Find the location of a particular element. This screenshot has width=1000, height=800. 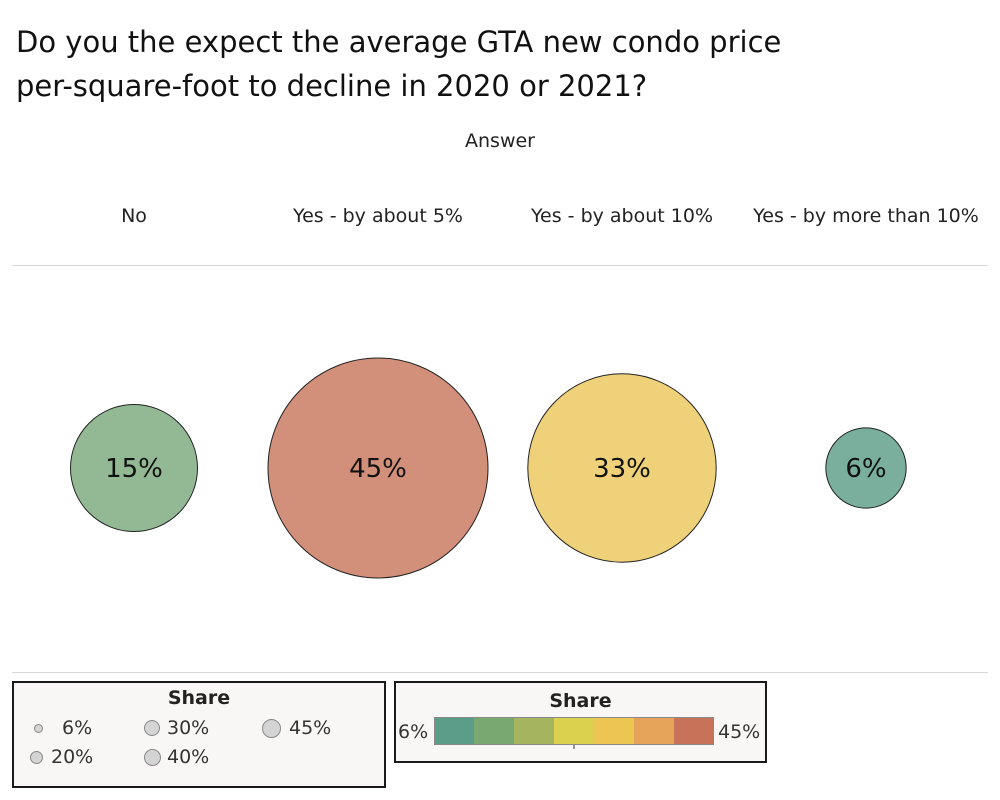

bubble-value-label: 15% is located at coordinates (134, 469).